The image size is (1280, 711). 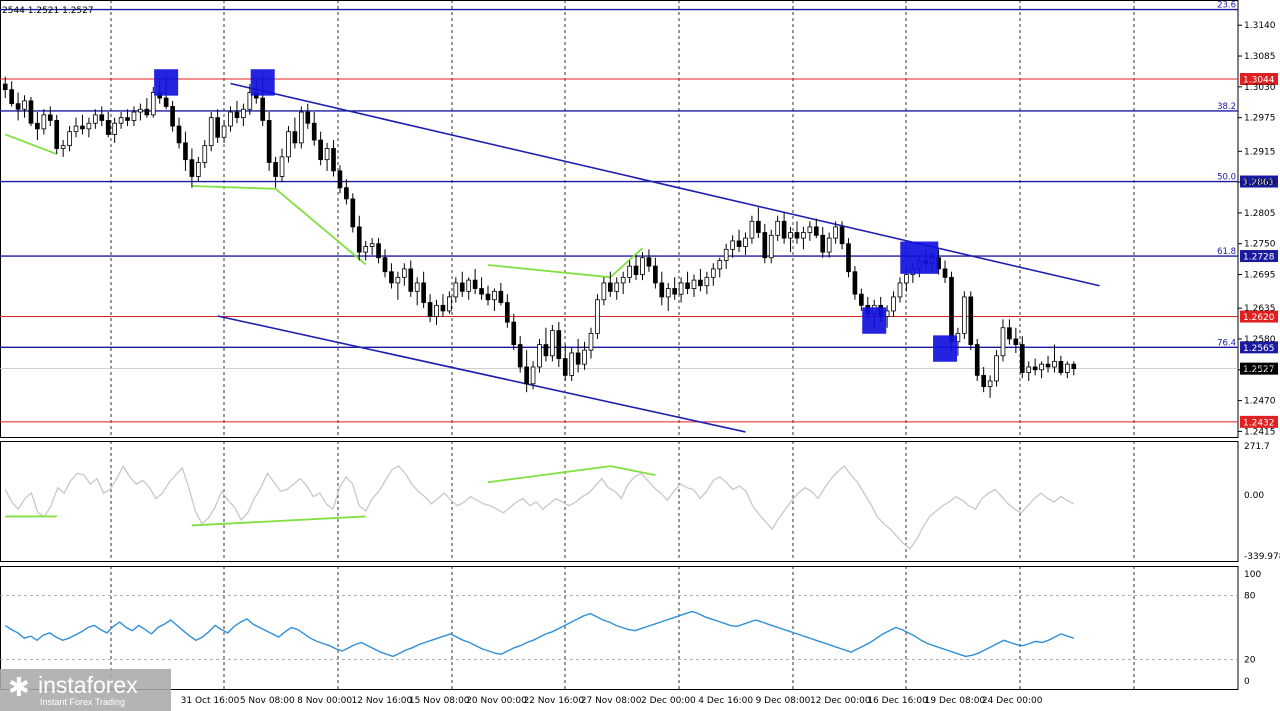 What do you see at coordinates (267, 701) in the screenshot?
I see `time-axis-label: 5 Nov 08:00` at bounding box center [267, 701].